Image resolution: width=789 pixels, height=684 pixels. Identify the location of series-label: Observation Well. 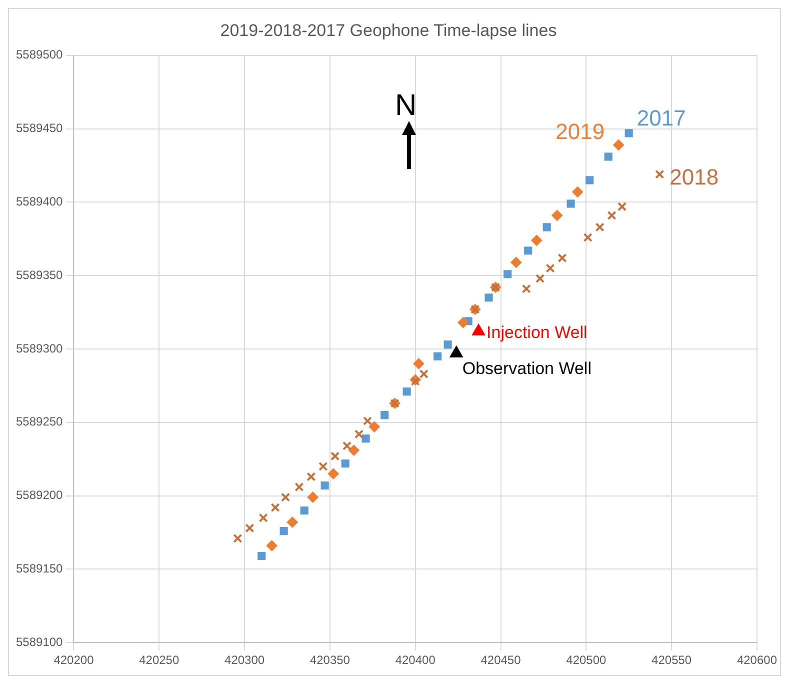
(527, 368).